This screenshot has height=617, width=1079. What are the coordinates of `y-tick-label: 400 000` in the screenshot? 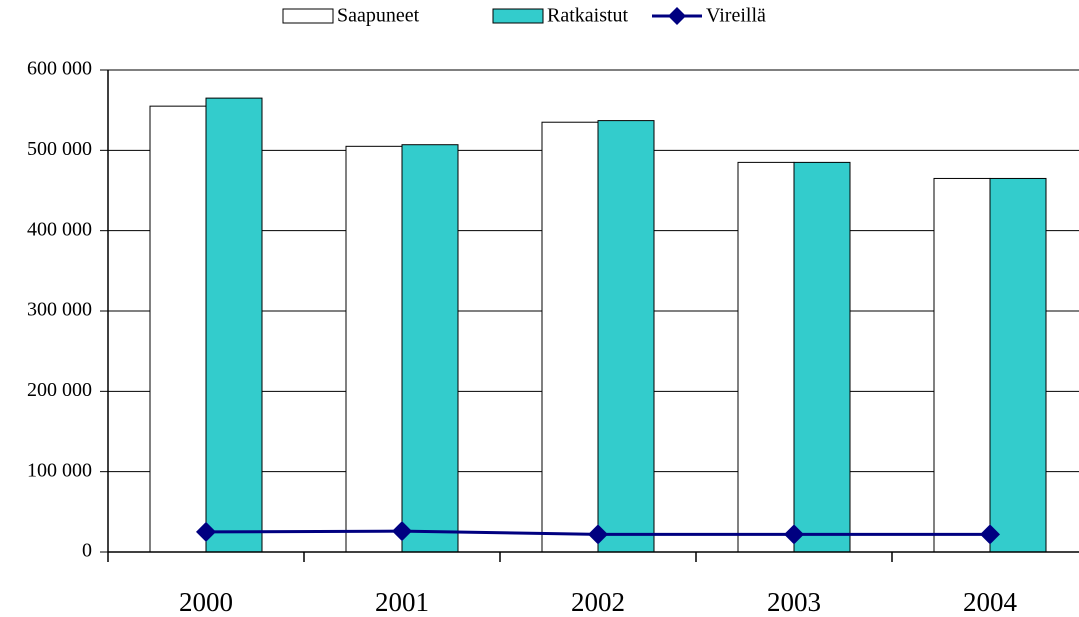 It's located at (59, 229).